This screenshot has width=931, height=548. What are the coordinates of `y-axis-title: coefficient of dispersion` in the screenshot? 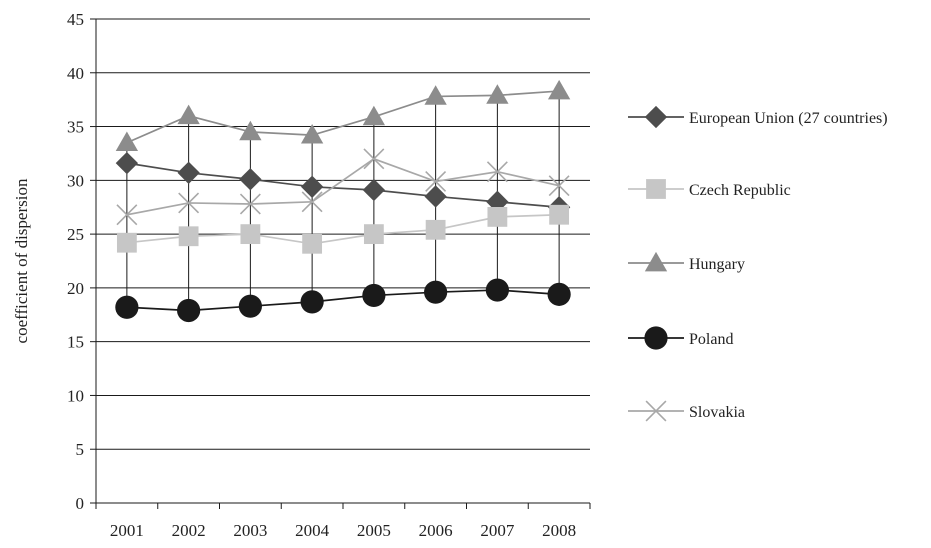 It's located at (21, 260).